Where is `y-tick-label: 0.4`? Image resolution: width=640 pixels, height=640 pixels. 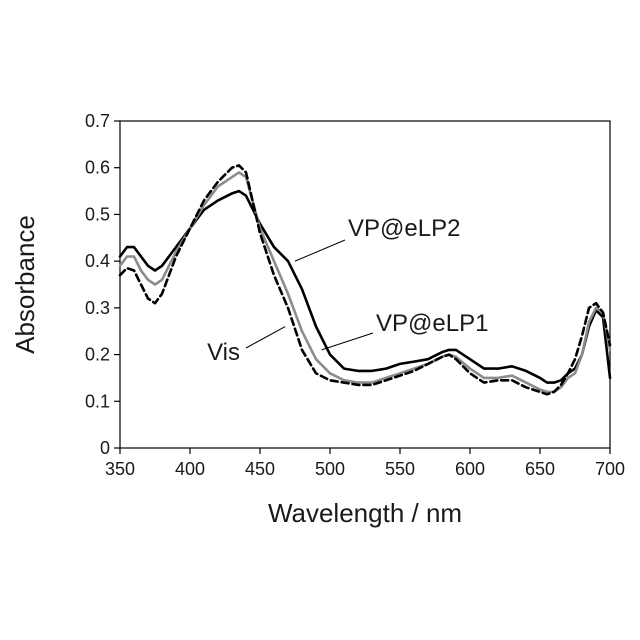
y-tick-label: 0.4 is located at coordinates (97, 261).